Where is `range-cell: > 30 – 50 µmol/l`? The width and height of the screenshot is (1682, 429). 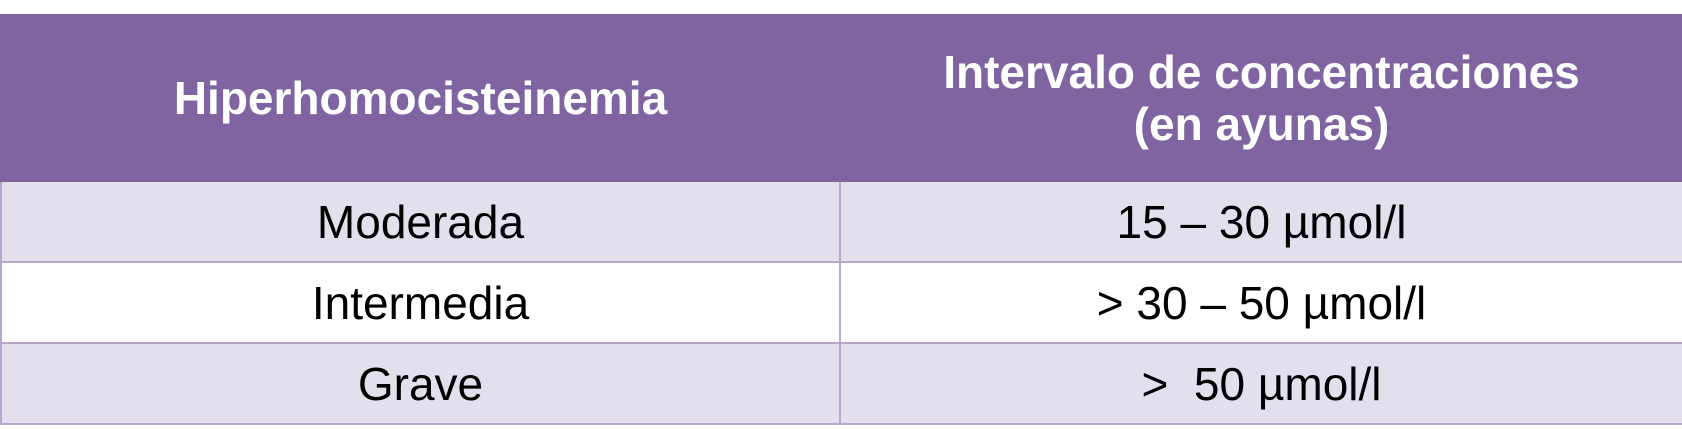
range-cell: > 30 – 50 µmol/l is located at coordinates (1260, 302).